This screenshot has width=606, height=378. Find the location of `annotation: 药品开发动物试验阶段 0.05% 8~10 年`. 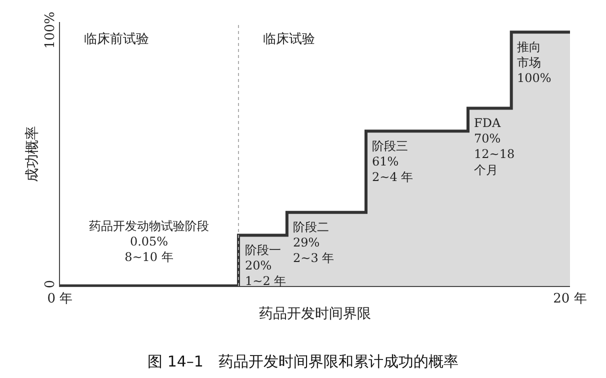

annotation: 药品开发动物试验阶段 0.05% 8~10 年 is located at coordinates (149, 241).